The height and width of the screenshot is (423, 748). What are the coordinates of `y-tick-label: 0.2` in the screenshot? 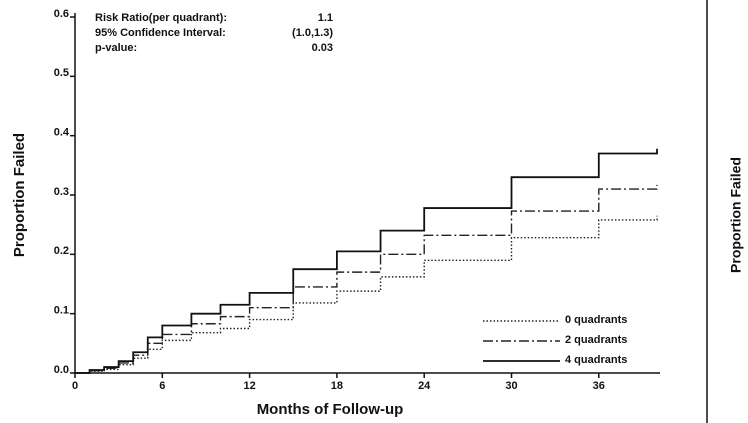 It's located at (61, 251).